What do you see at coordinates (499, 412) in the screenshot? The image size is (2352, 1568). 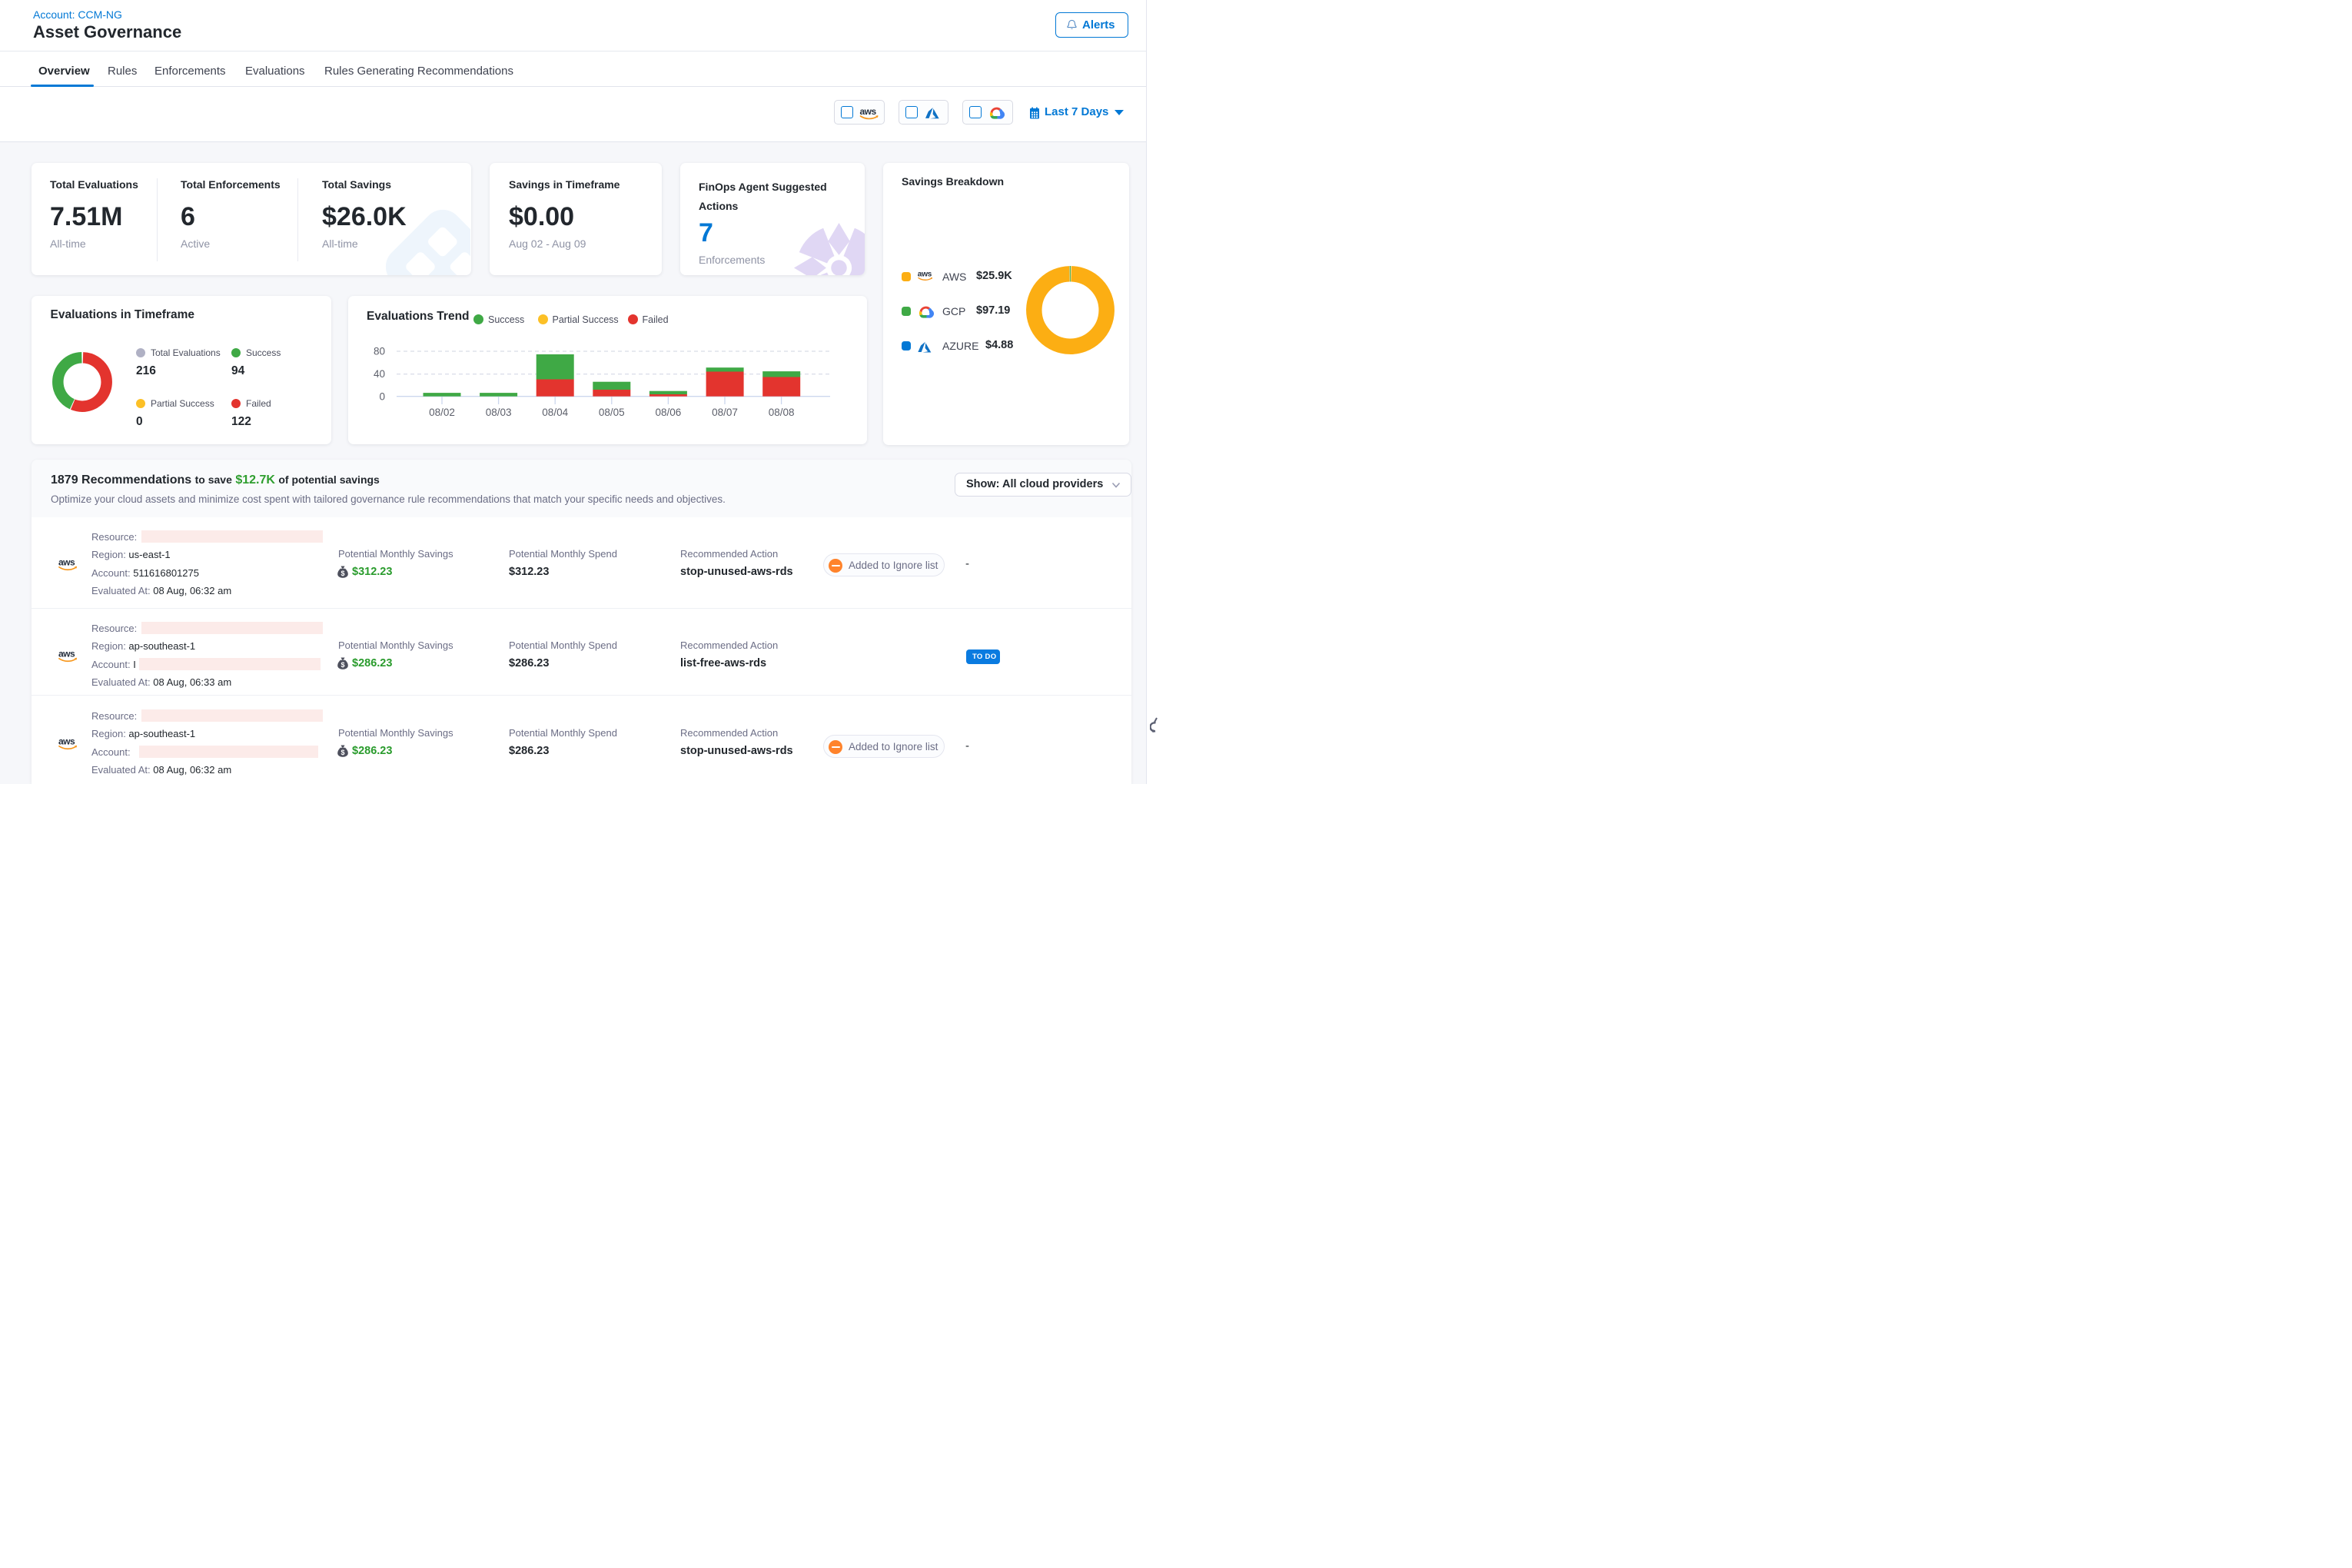 I see `svg-text: 08/03` at bounding box center [499, 412].